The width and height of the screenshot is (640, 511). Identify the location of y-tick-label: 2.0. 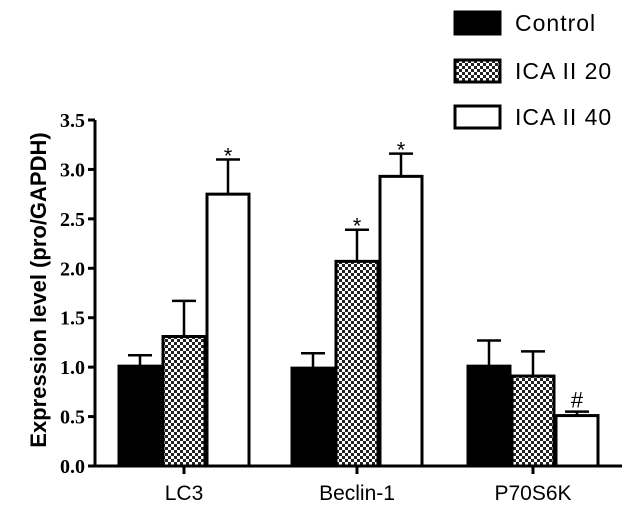
(72, 269).